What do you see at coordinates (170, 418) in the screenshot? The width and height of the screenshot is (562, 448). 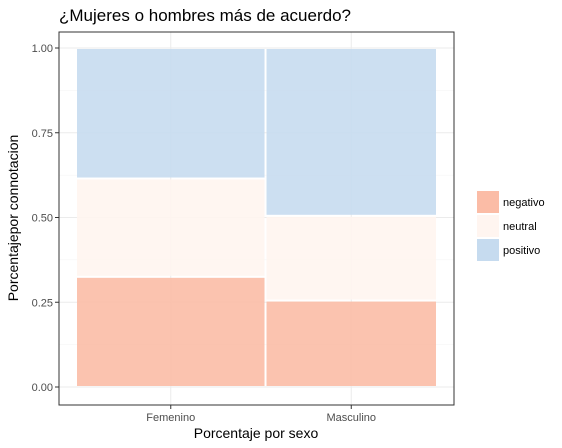 I see `x-tick-label: Femenino` at bounding box center [170, 418].